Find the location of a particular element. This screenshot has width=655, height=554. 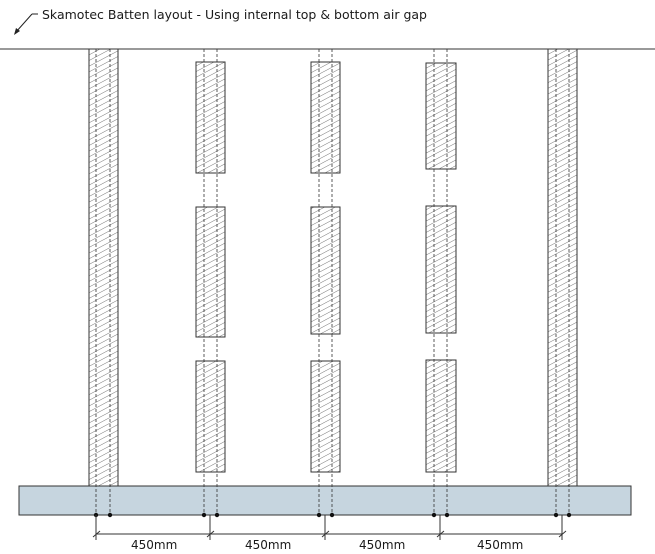

dimension-label-1: 450mm is located at coordinates (154, 545).